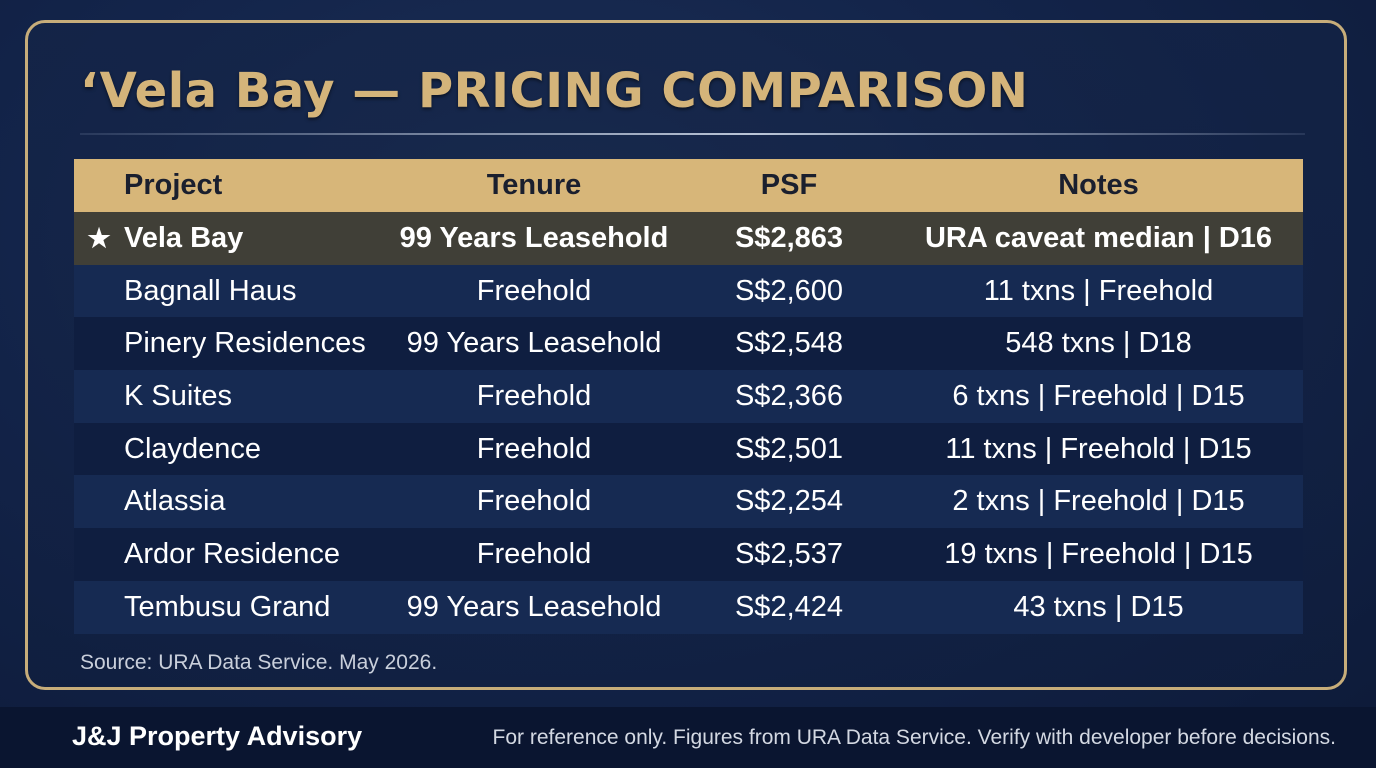  I want to click on cell-project: Bagnall Haus, so click(210, 290).